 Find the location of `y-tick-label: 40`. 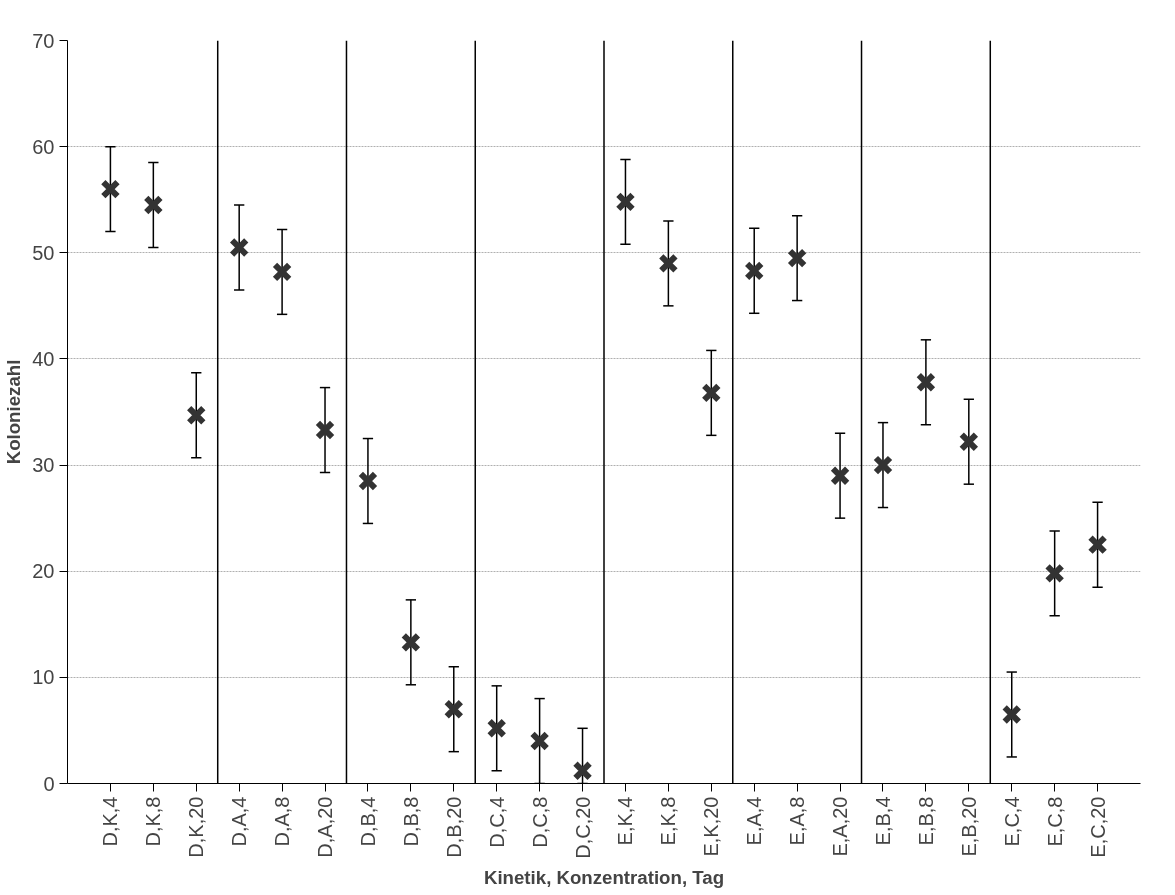

y-tick-label: 40 is located at coordinates (43, 358).